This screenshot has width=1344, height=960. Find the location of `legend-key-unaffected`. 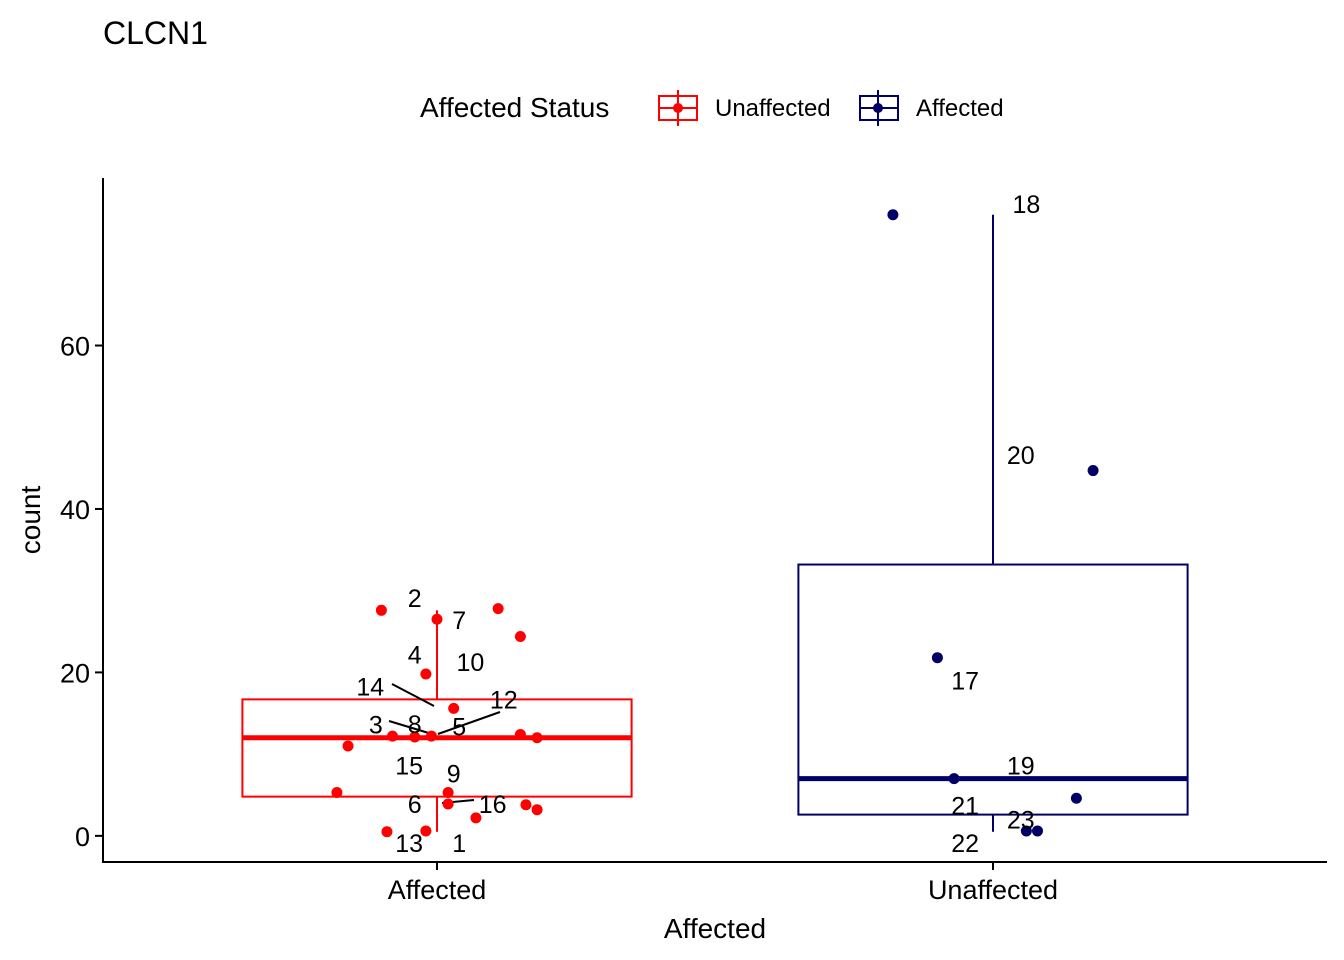

legend-key-unaffected is located at coordinates (678, 108).